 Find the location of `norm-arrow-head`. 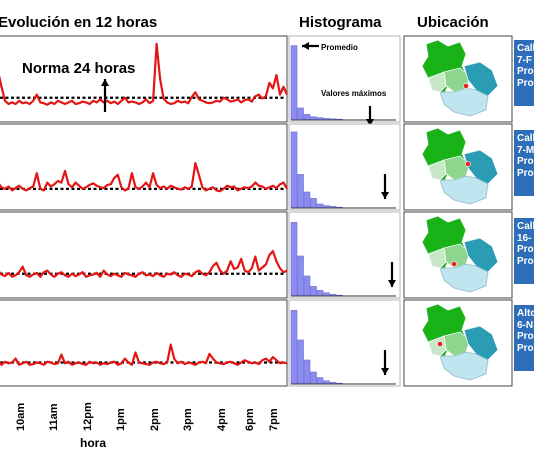

norm-arrow-head is located at coordinates (105, 82).